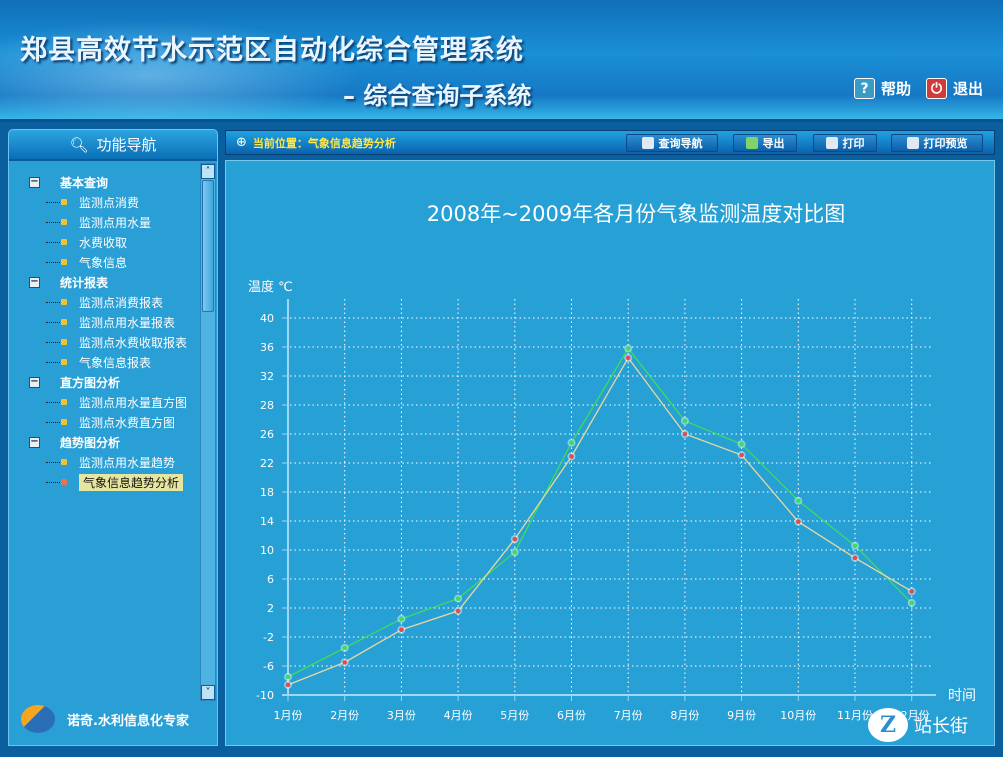  I want to click on watermark: Z 站长街, so click(918, 725).